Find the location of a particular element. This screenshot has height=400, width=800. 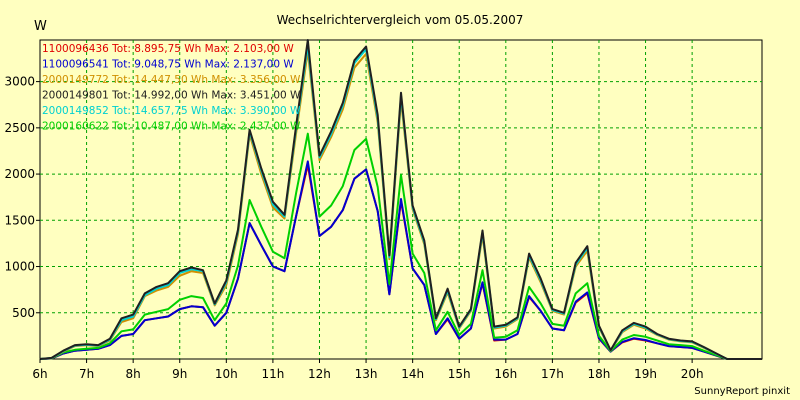

x-tick-label: 8h is located at coordinates (133, 374).